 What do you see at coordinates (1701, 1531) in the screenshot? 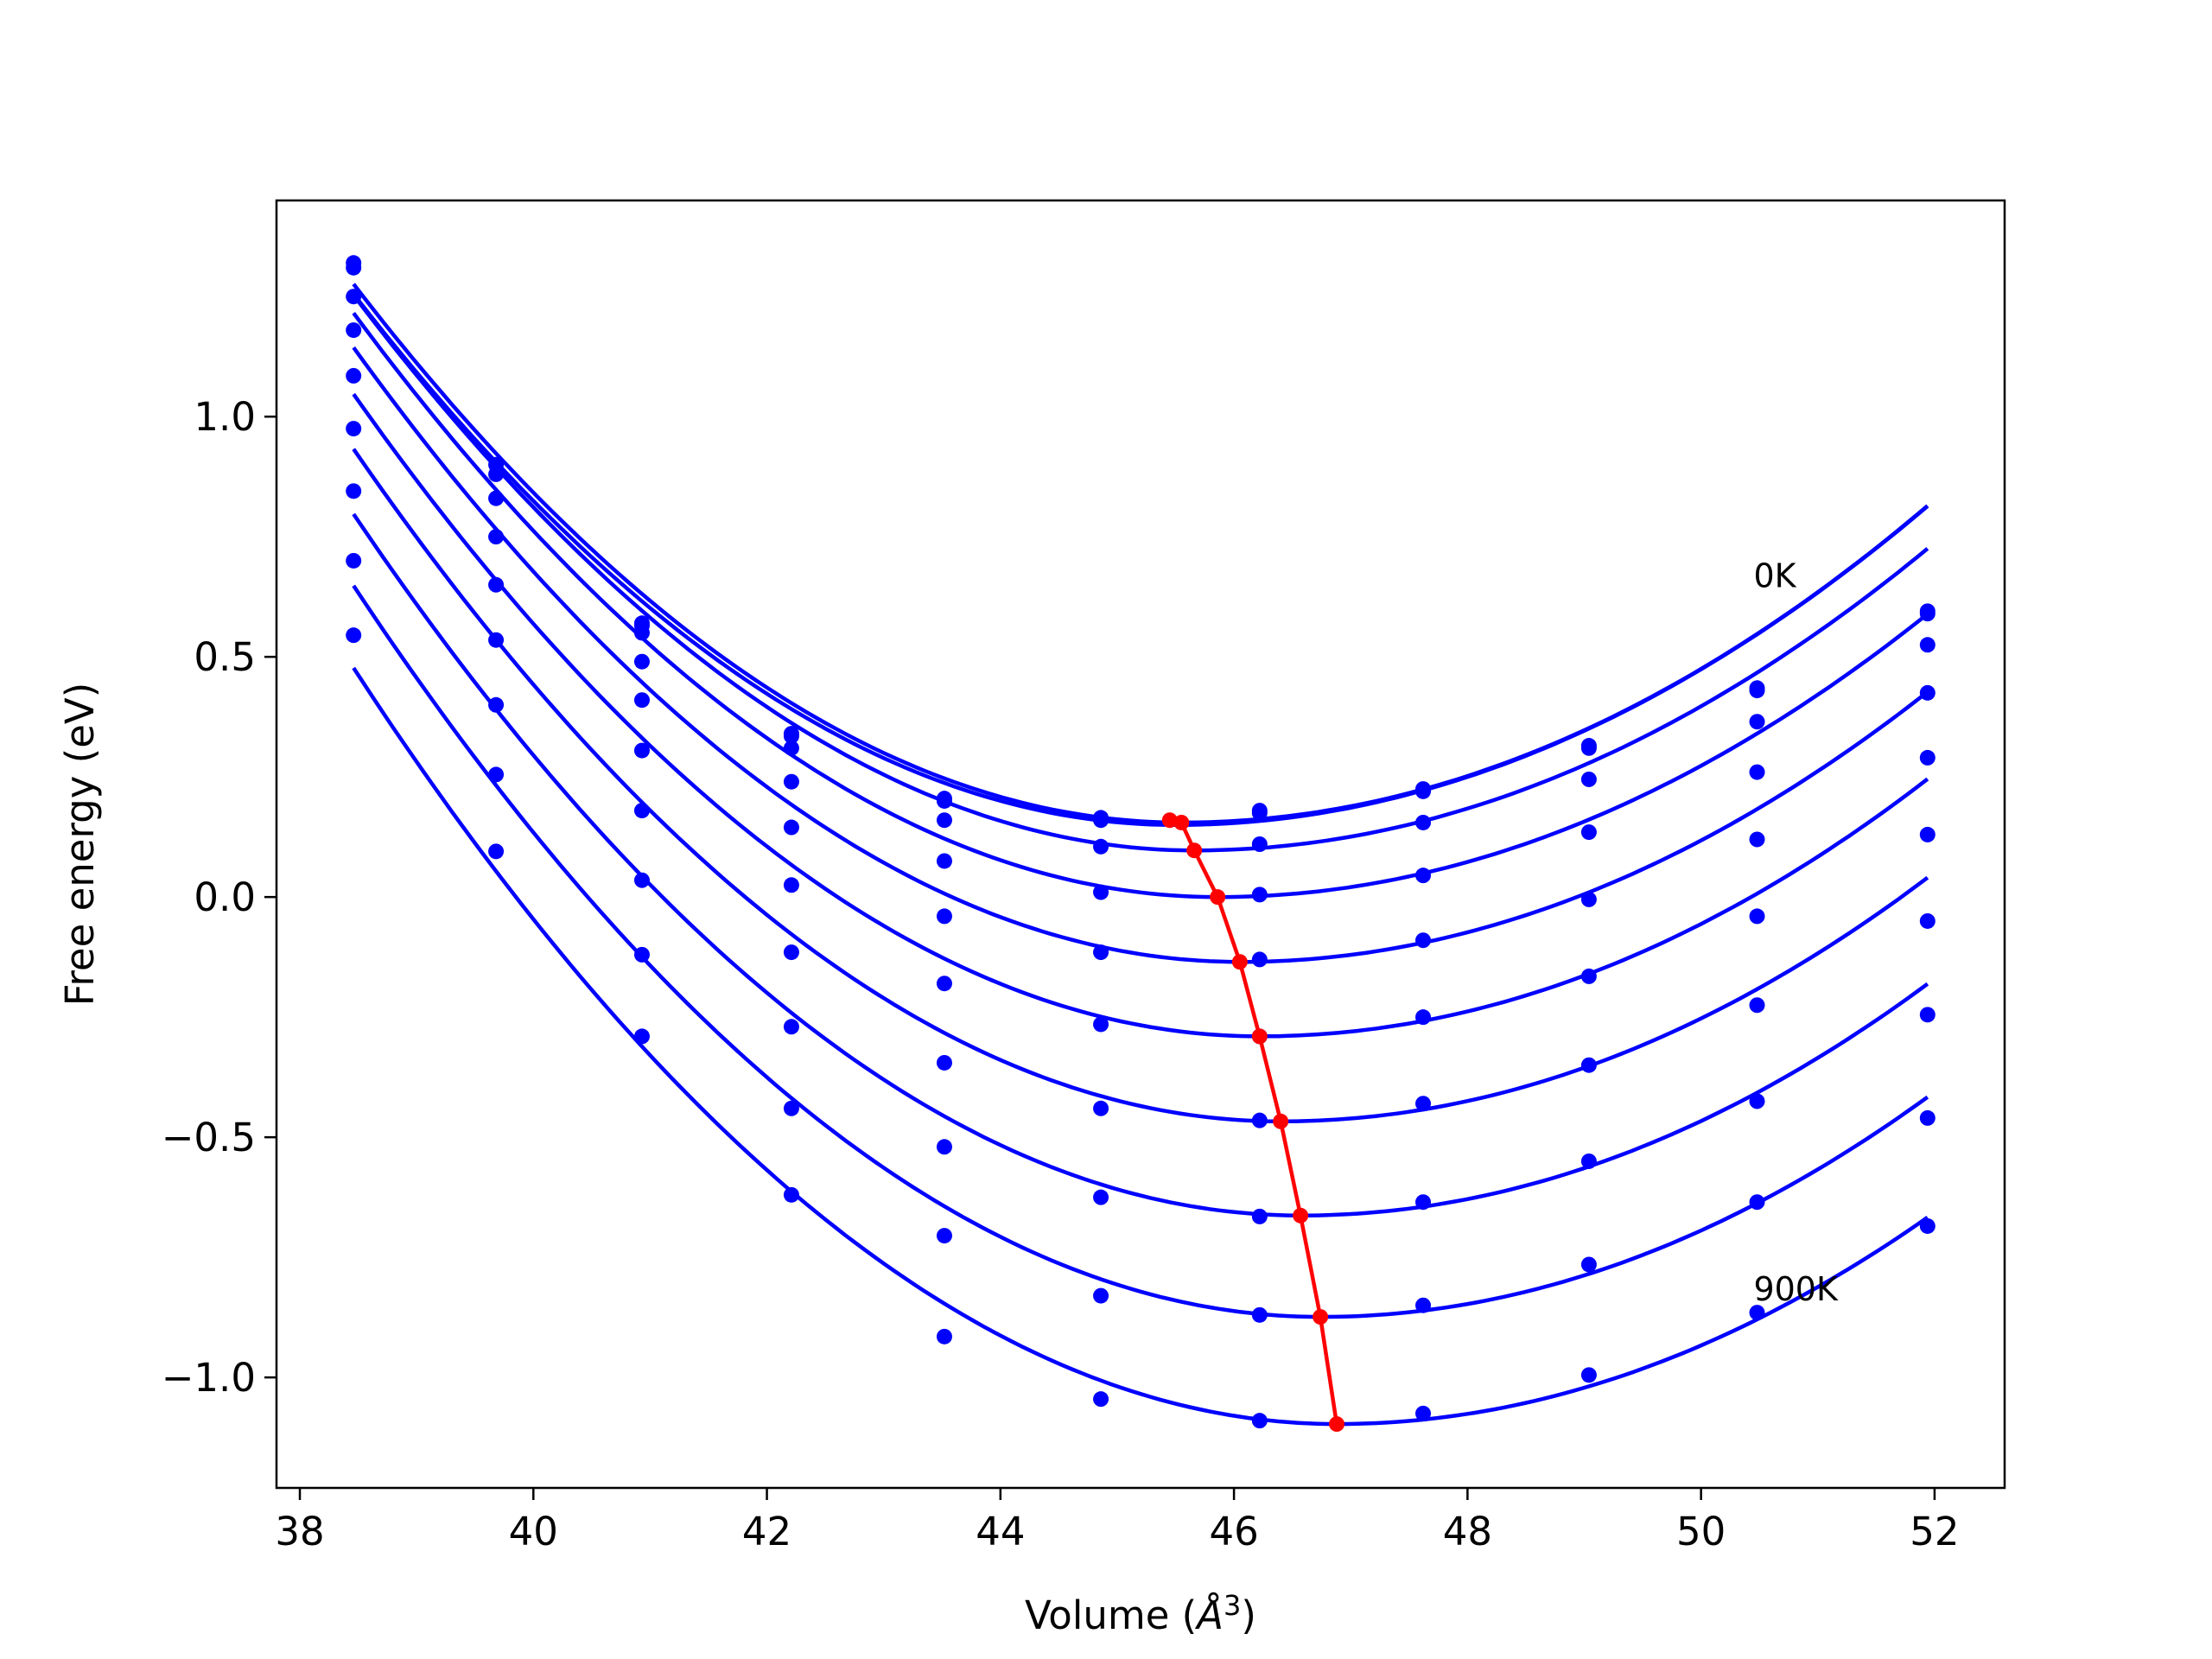
I see `x-tick-label: 50` at bounding box center [1701, 1531].